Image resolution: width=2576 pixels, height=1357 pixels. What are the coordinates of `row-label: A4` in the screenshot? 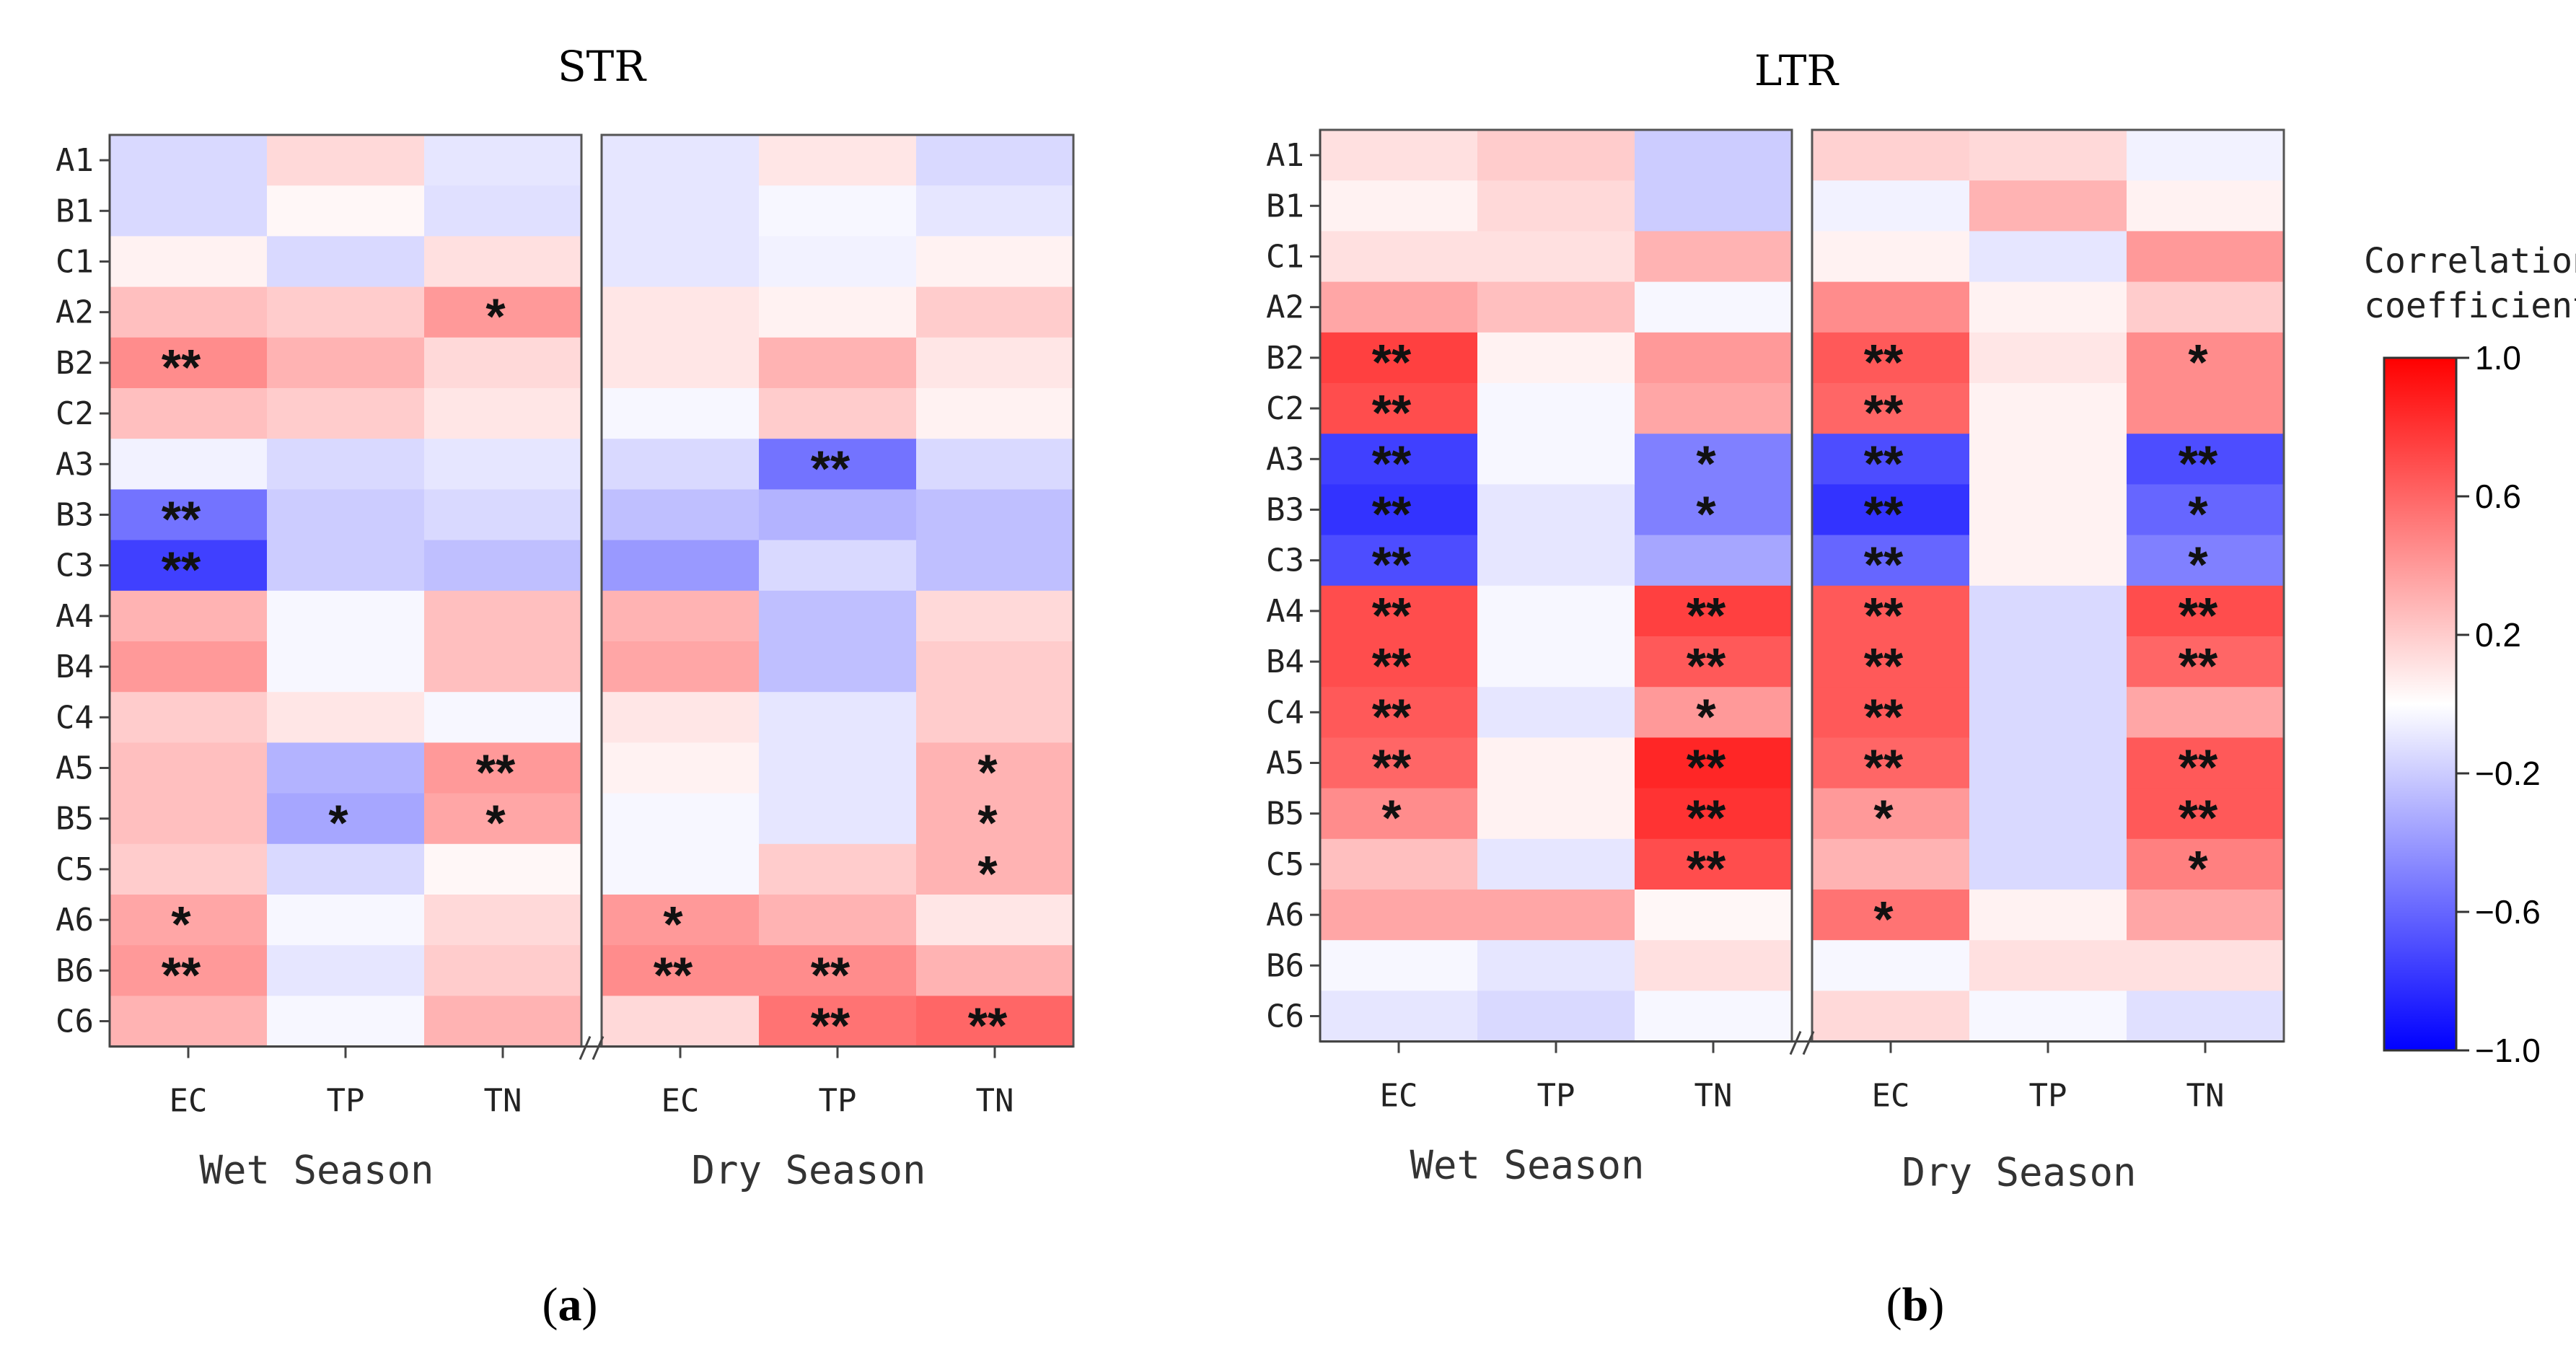 It's located at (75, 616).